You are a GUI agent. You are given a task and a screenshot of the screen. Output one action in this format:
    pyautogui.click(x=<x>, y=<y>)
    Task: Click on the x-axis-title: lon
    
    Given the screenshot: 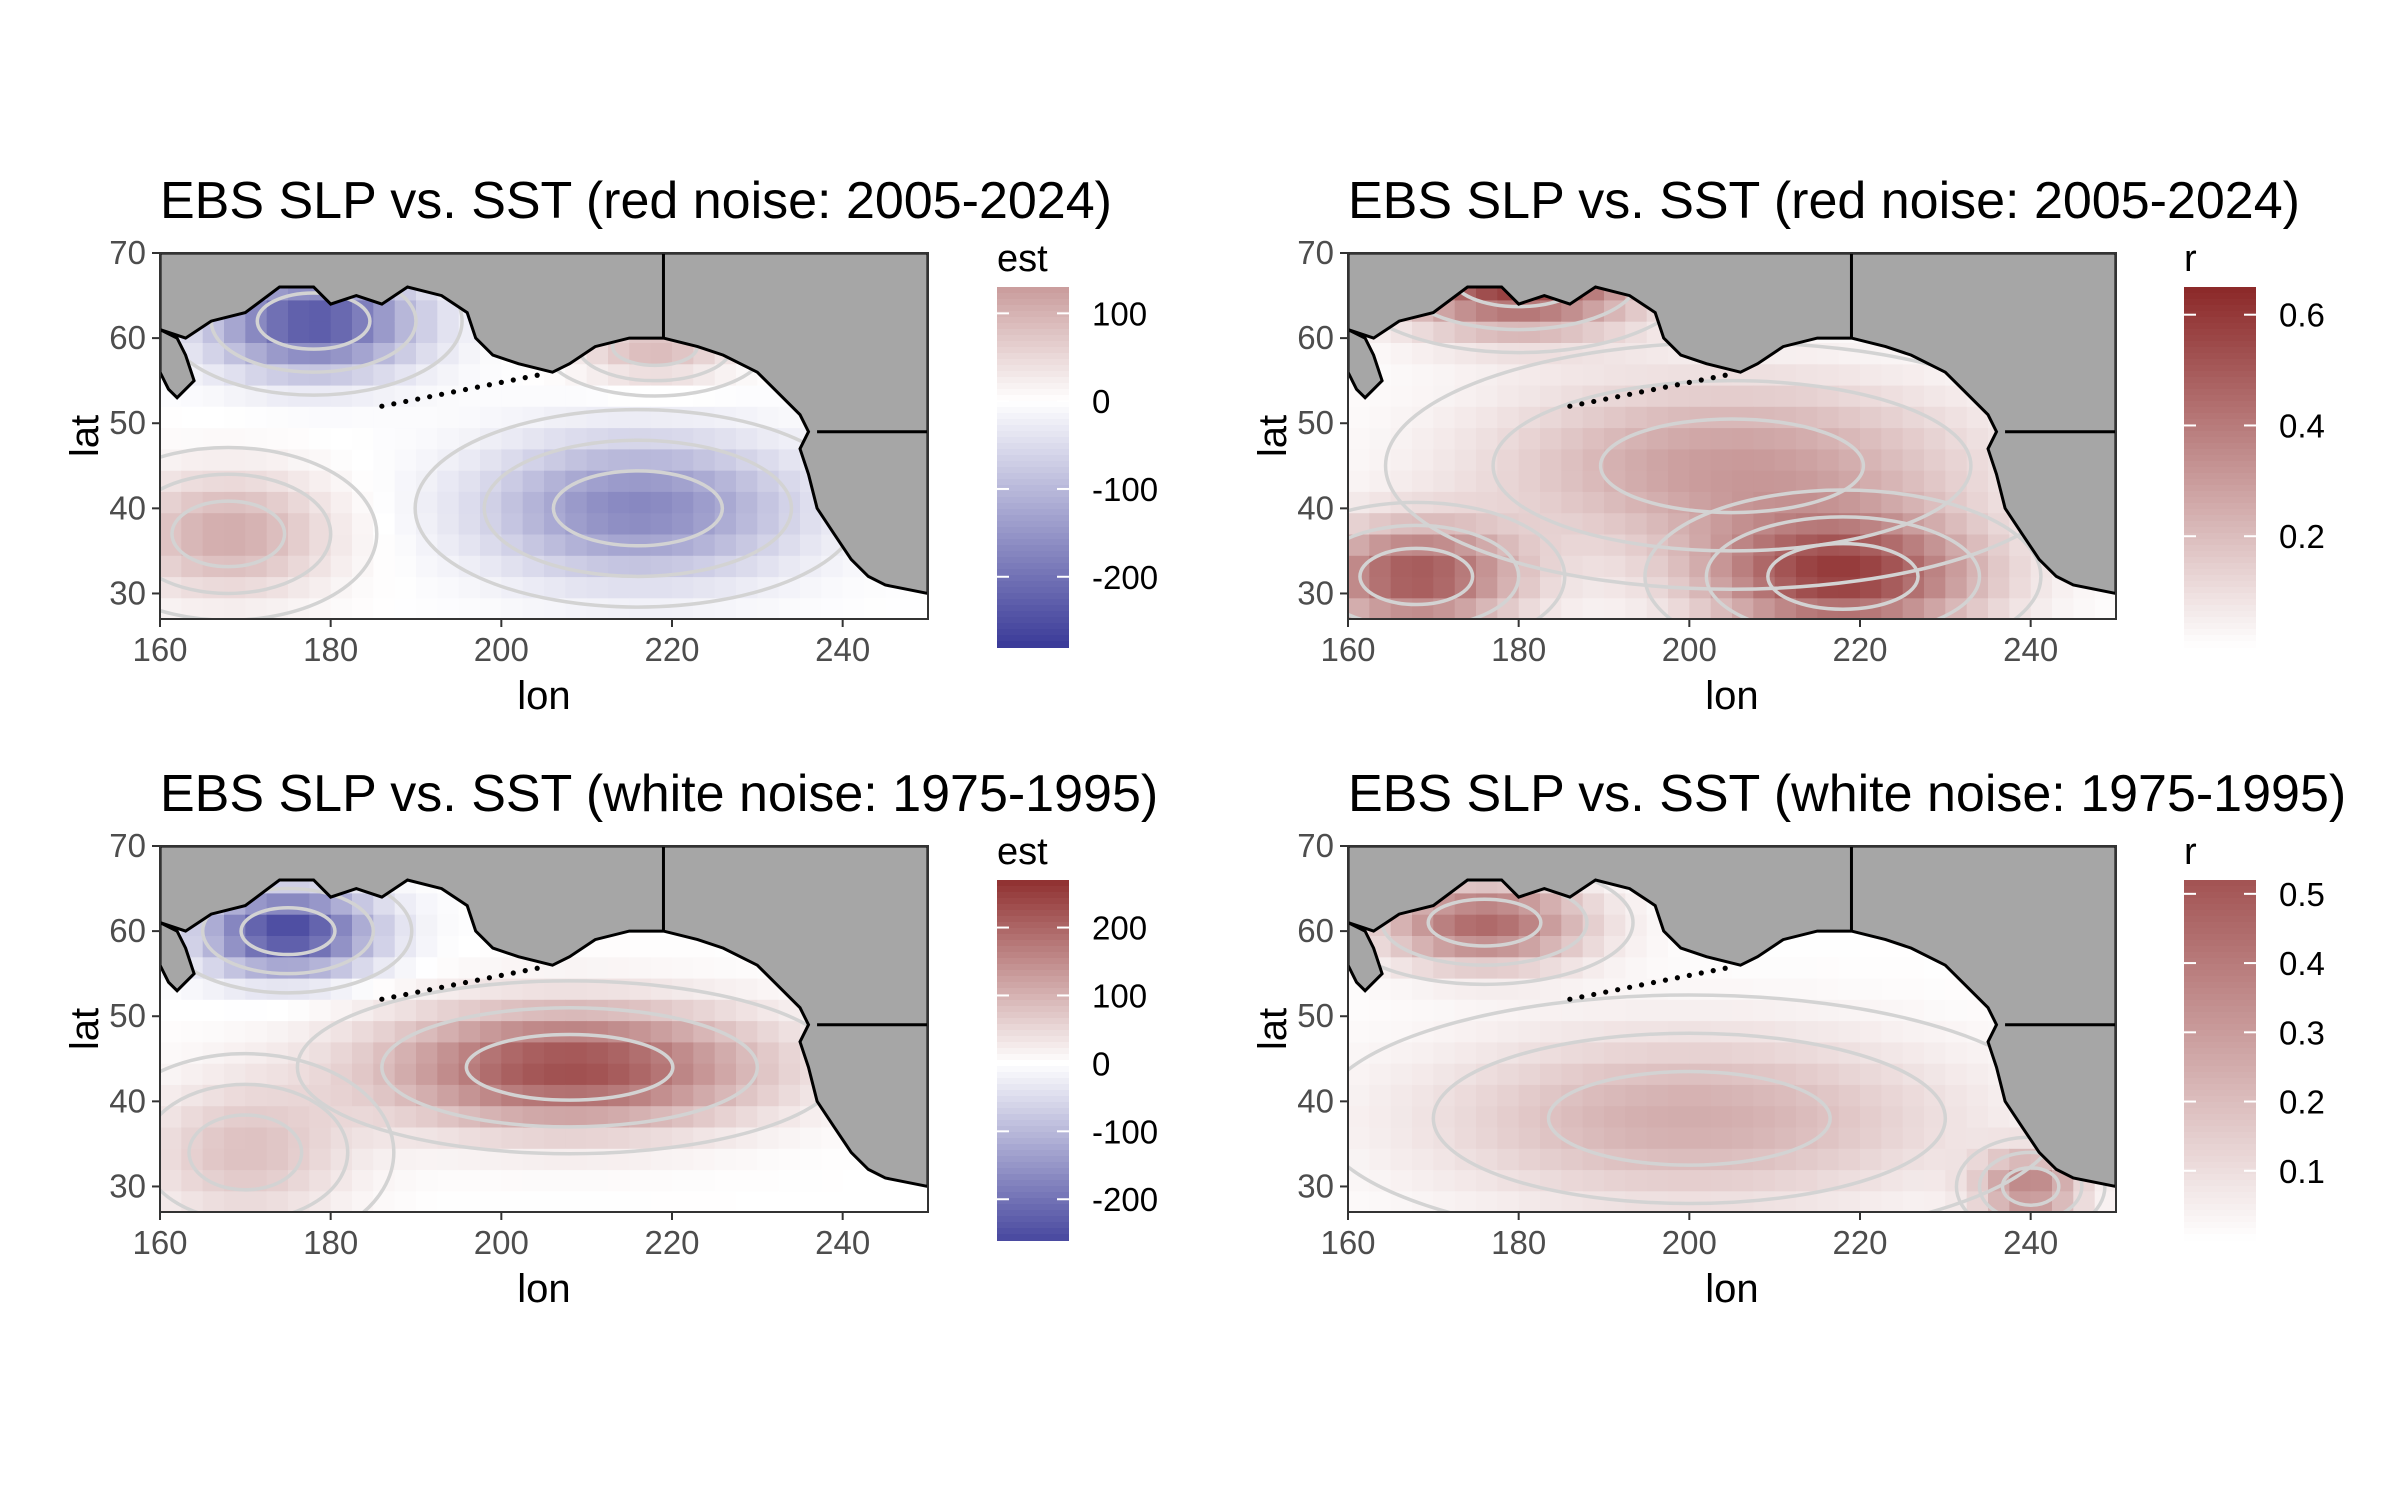 What is the action you would take?
    pyautogui.click(x=1731, y=696)
    